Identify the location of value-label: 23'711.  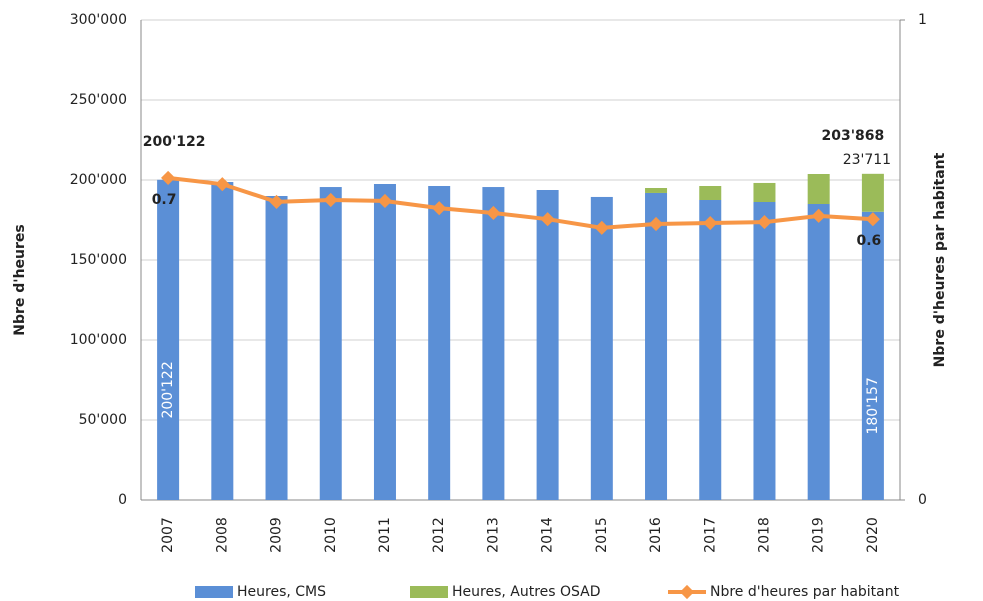
(867, 160).